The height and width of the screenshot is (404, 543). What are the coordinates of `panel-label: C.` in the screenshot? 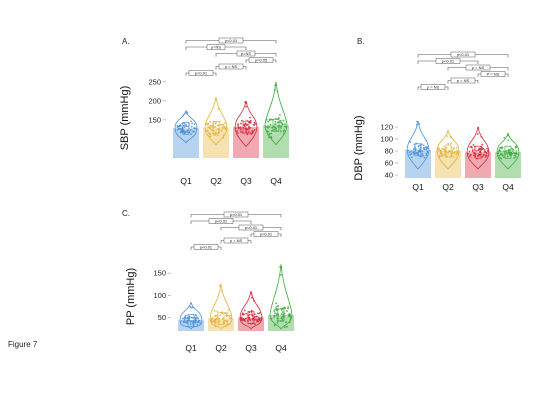 It's located at (126, 213).